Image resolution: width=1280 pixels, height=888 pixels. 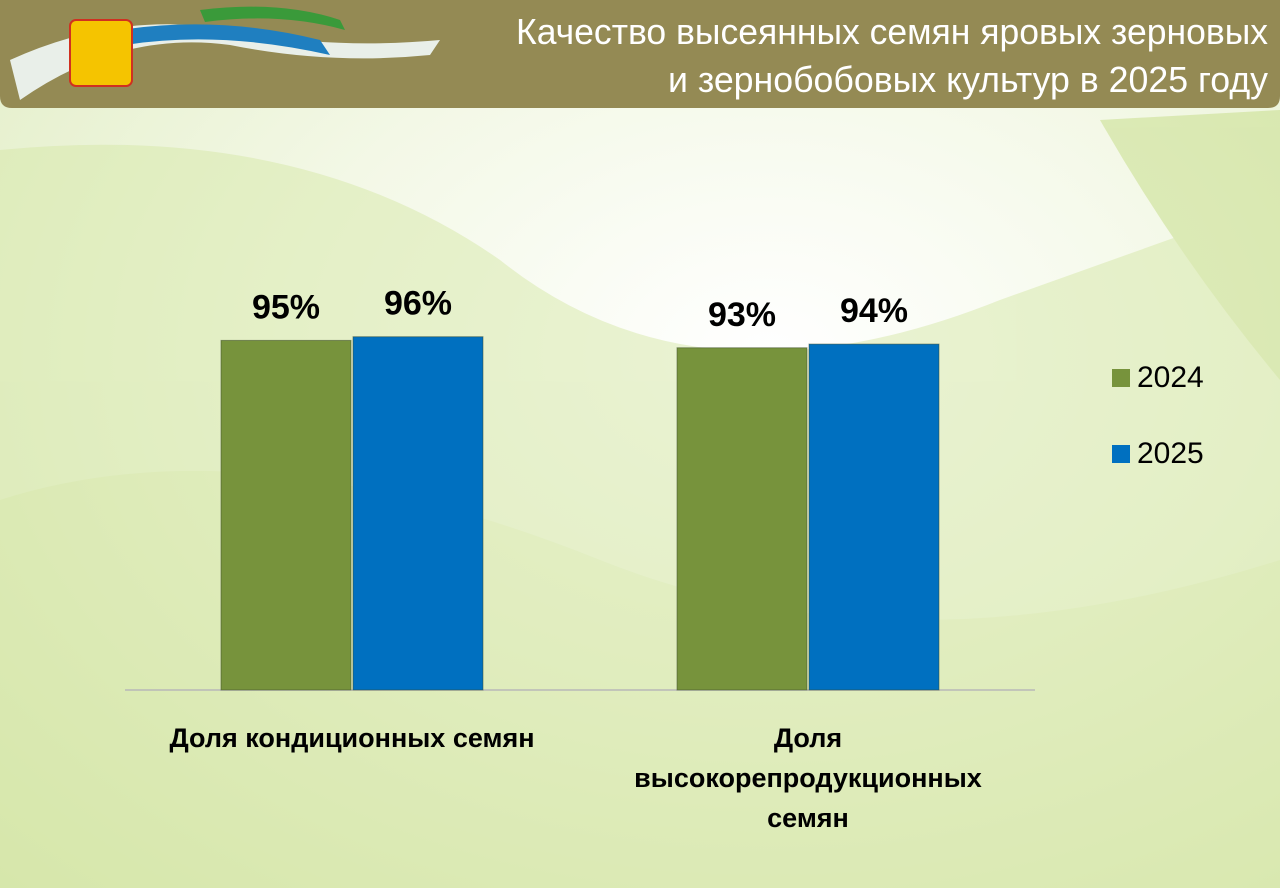 What do you see at coordinates (874, 311) in the screenshot?
I see `data-label: 94%` at bounding box center [874, 311].